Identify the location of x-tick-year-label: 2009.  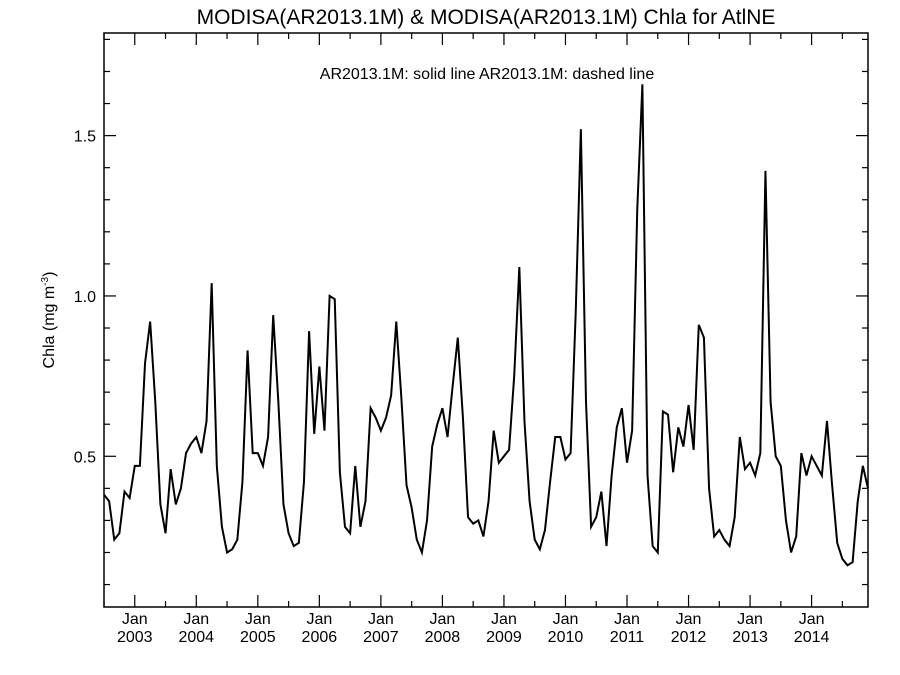
(504, 637).